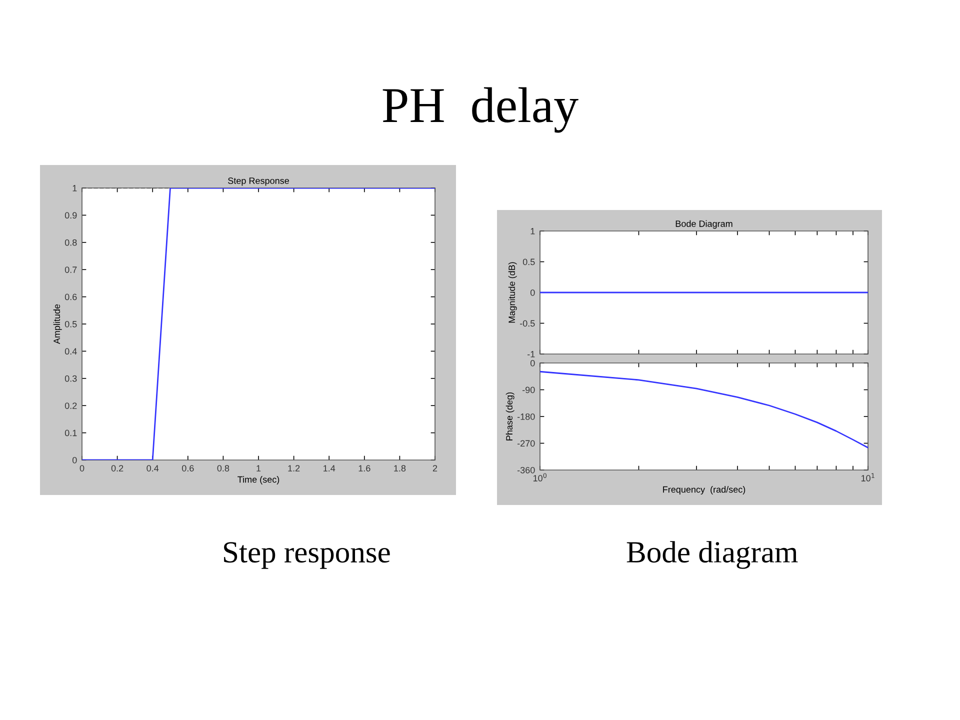 Image resolution: width=960 pixels, height=720 pixels. What do you see at coordinates (512, 292) in the screenshot?
I see `y-axis-title: Magnitude (dB)` at bounding box center [512, 292].